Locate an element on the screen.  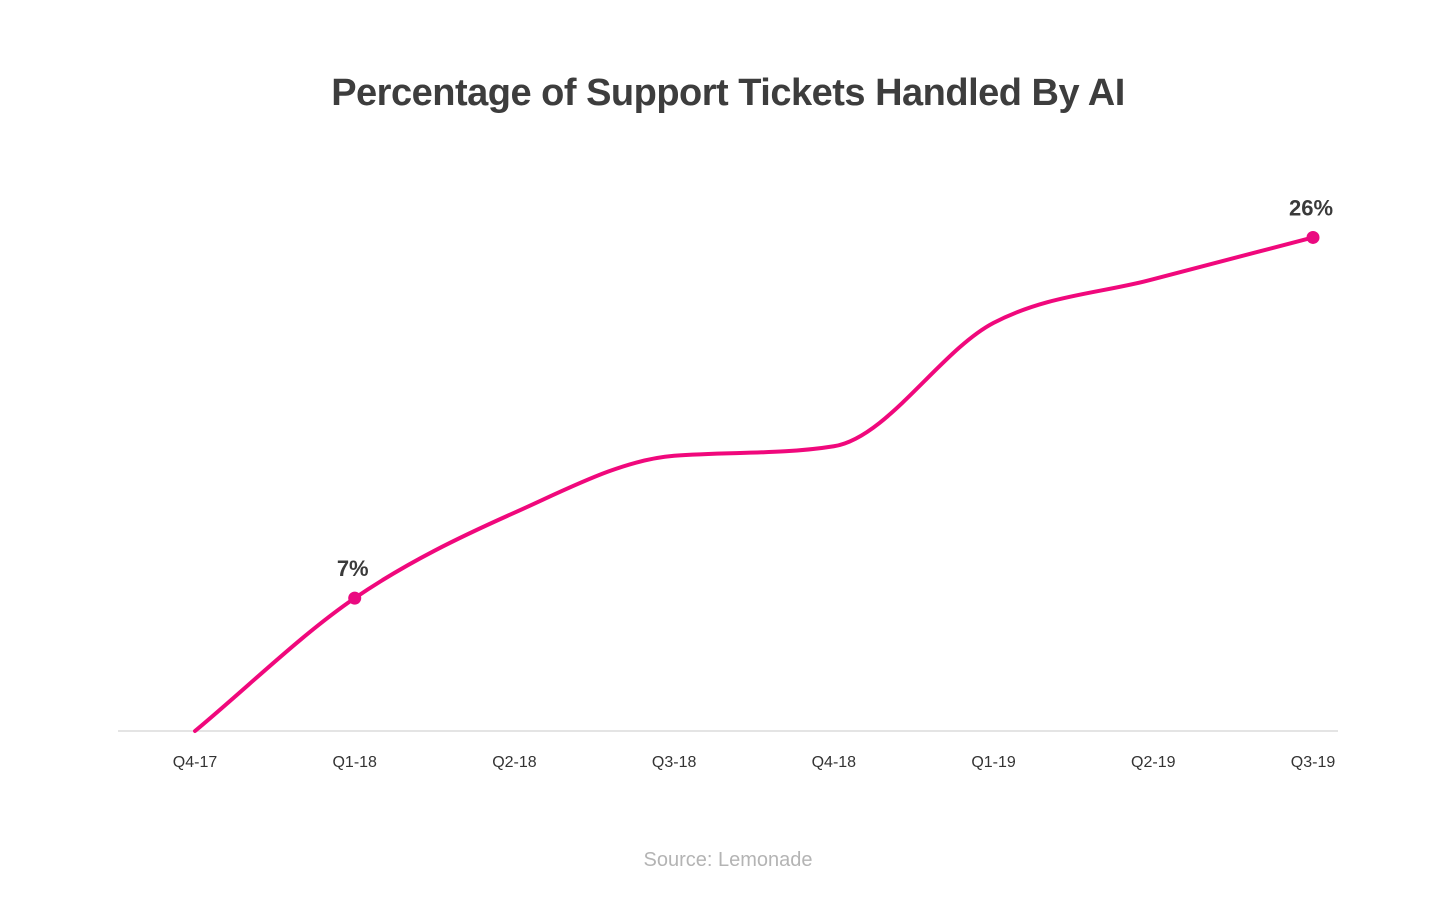
x-tick-label: Q4-17 is located at coordinates (195, 762).